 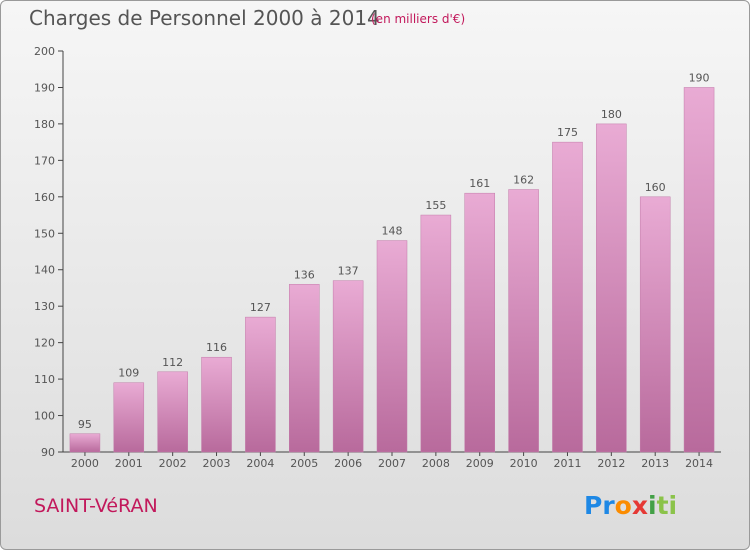 I want to click on value-label-2009: 161, so click(x=479, y=183).